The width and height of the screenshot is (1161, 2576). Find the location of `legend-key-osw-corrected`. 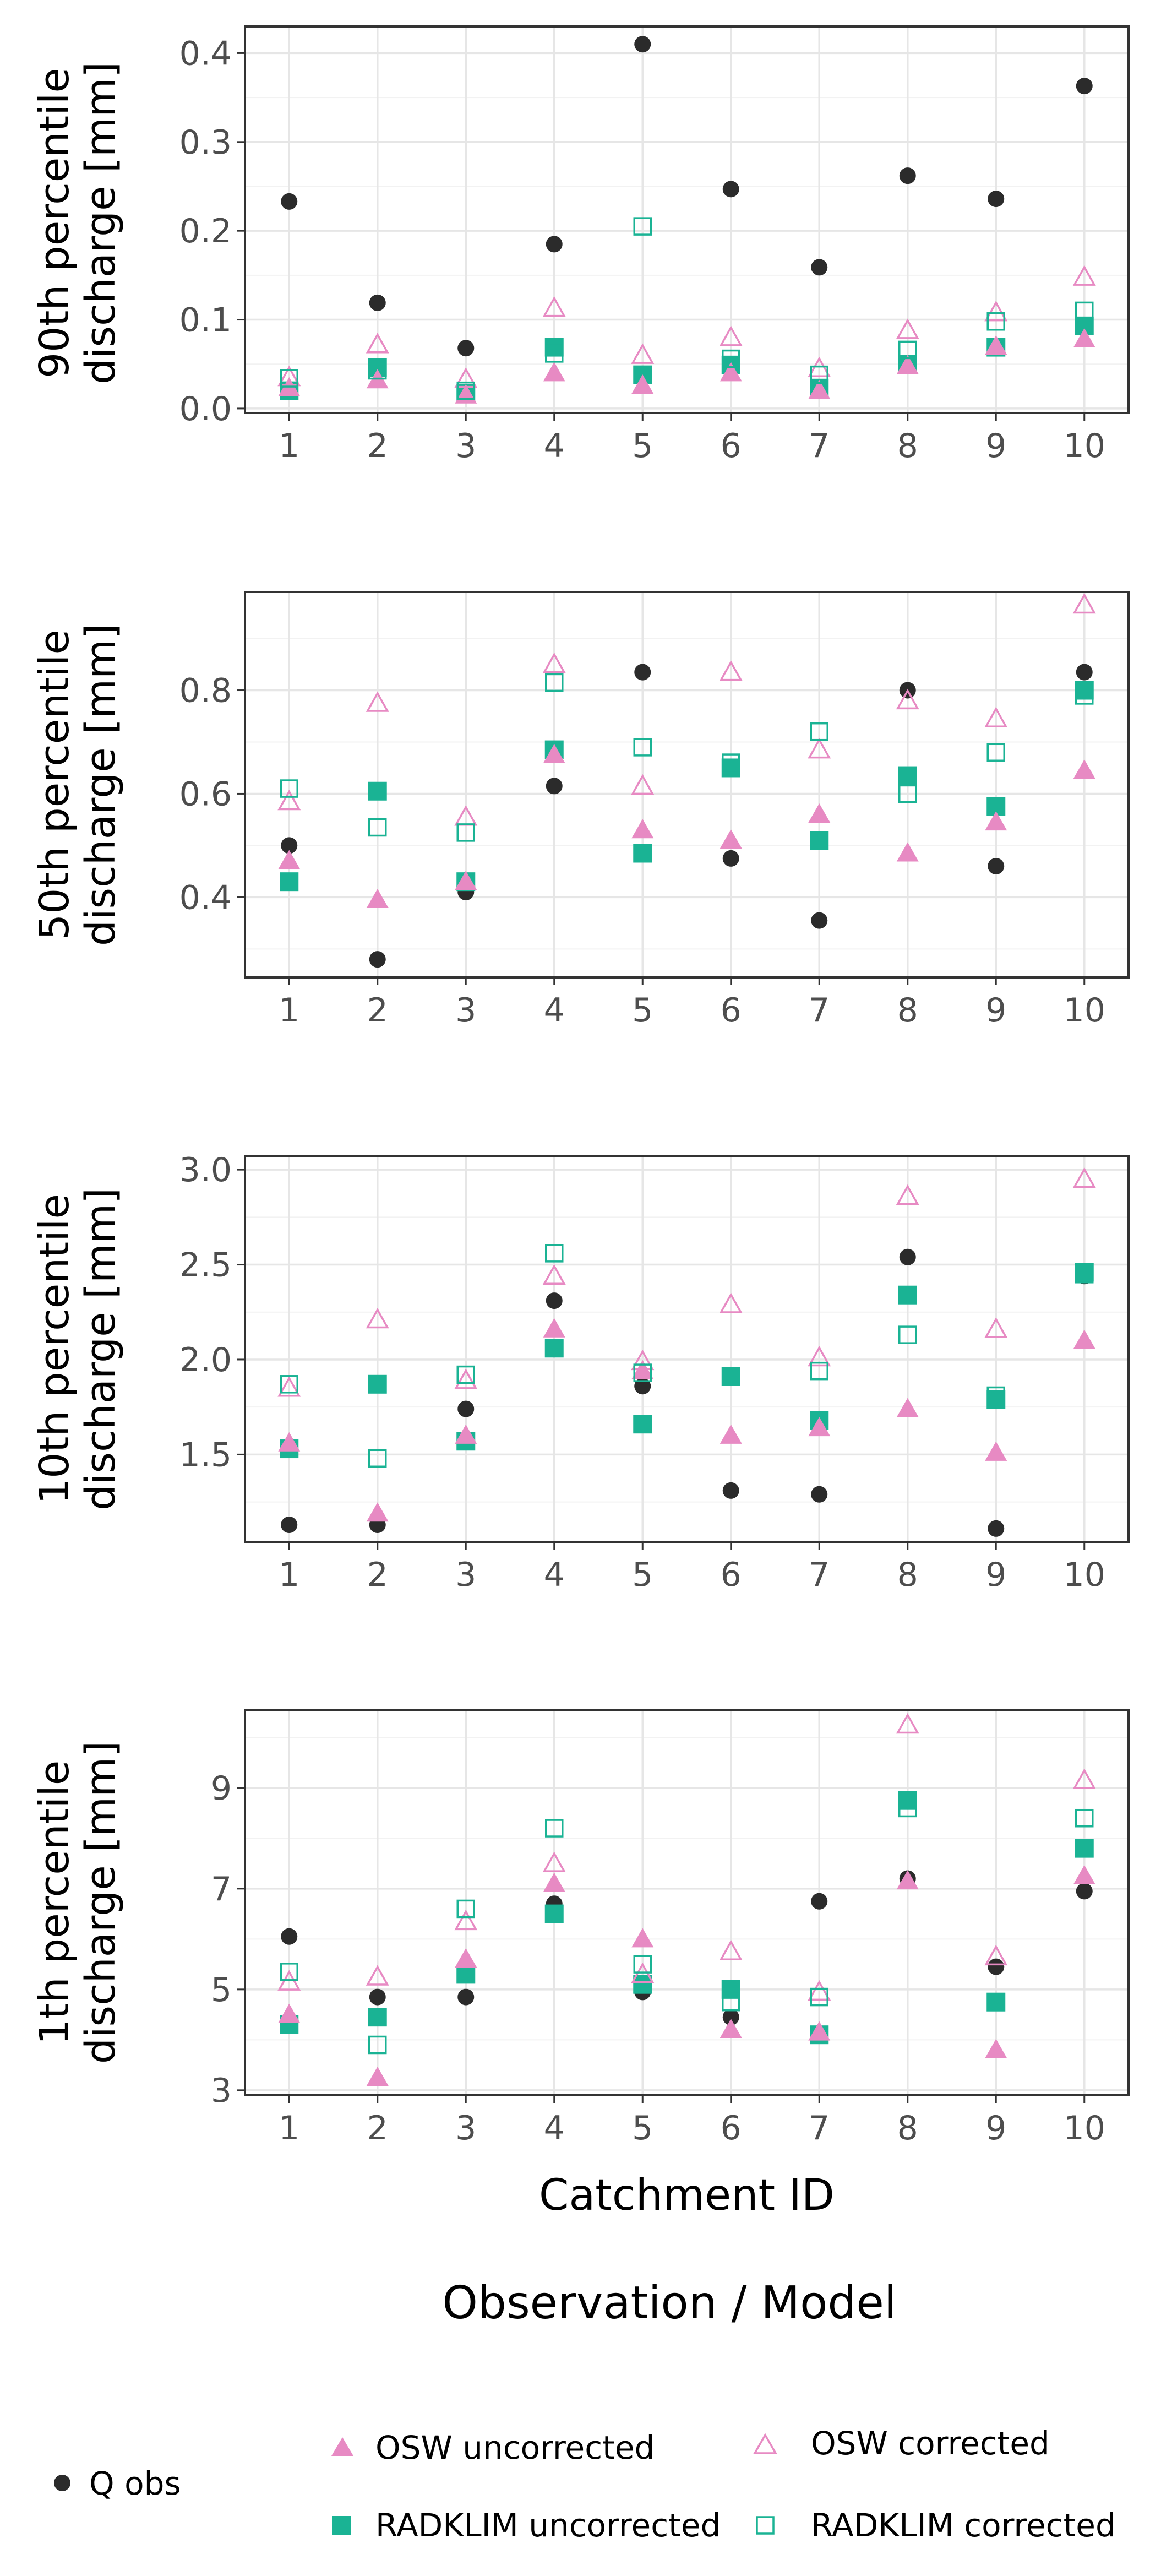

legend-key-osw-corrected is located at coordinates (765, 2444).